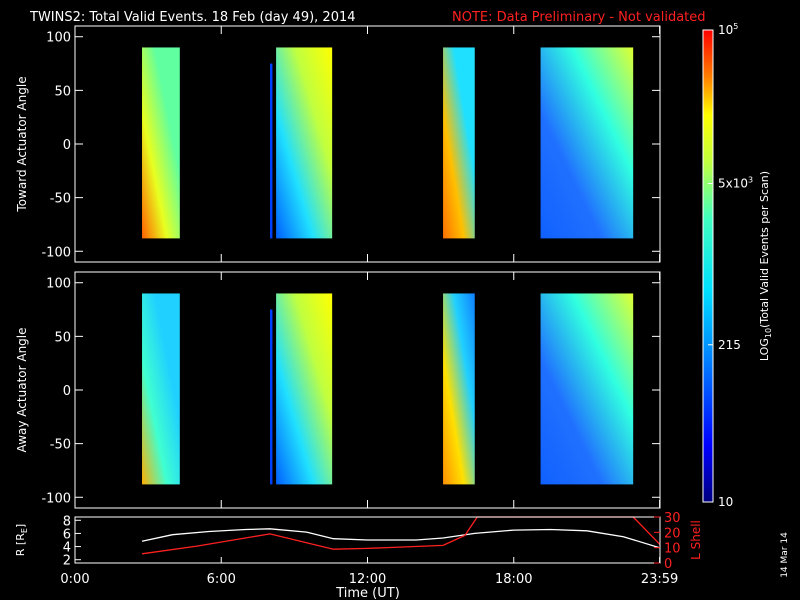  I want to click on x-tick-label: 0:00, so click(74, 579).